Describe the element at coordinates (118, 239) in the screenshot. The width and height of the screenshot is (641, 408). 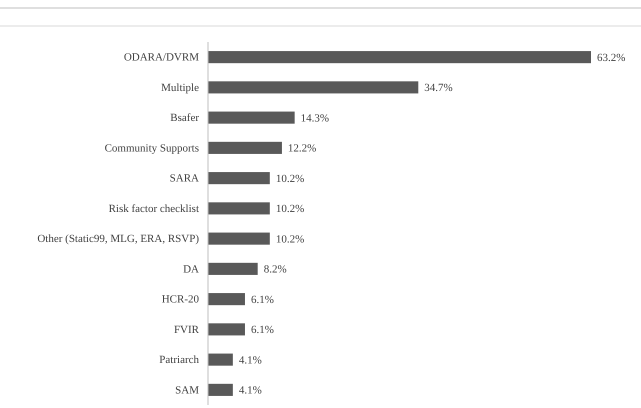
I see `y-tick-label: Other (Static99, MLG, ERA, RSVP)` at that location.